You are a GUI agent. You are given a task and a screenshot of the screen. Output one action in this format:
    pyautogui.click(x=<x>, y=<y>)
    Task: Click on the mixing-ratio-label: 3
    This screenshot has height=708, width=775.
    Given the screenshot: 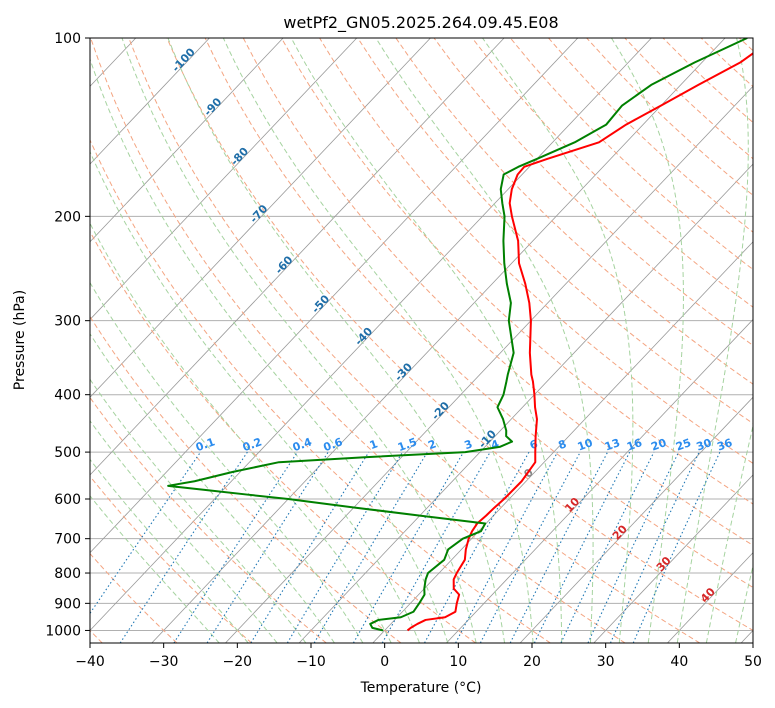 What is the action you would take?
    pyautogui.click(x=469, y=444)
    